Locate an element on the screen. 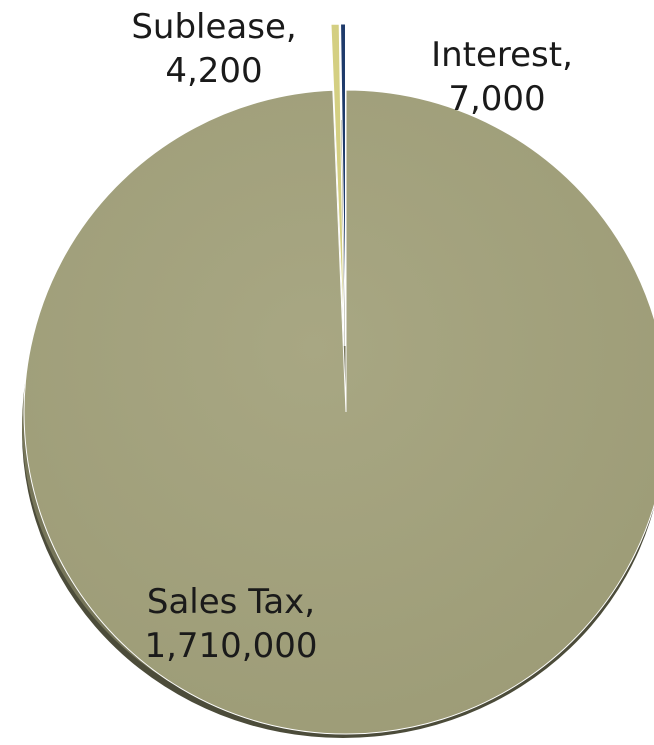 The width and height of the screenshot is (654, 745). slice-sublease is located at coordinates (343, 185).